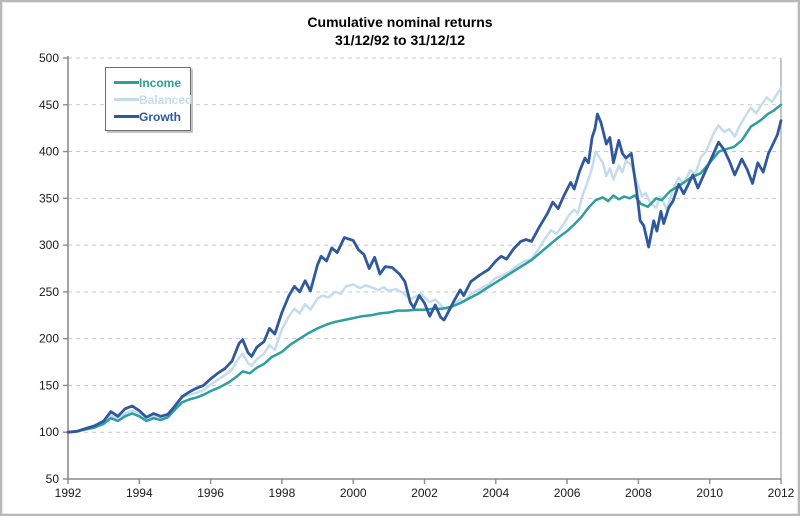 This screenshot has width=800, height=516. I want to click on x-axis-tick-label: 2006, so click(567, 493).